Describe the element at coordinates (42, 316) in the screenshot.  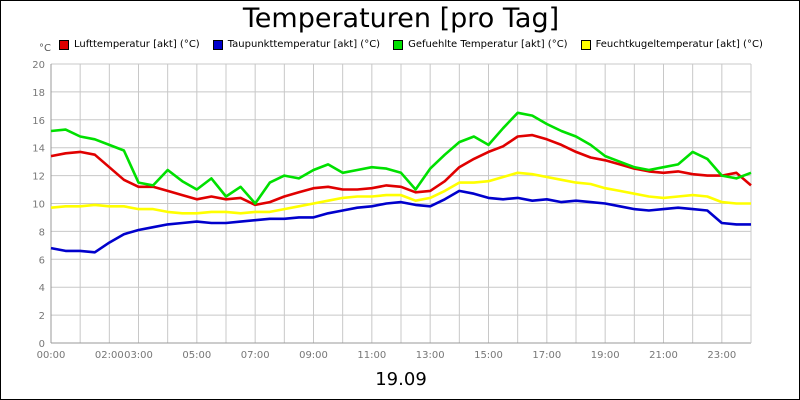
I see `y-tick-label: 2` at that location.